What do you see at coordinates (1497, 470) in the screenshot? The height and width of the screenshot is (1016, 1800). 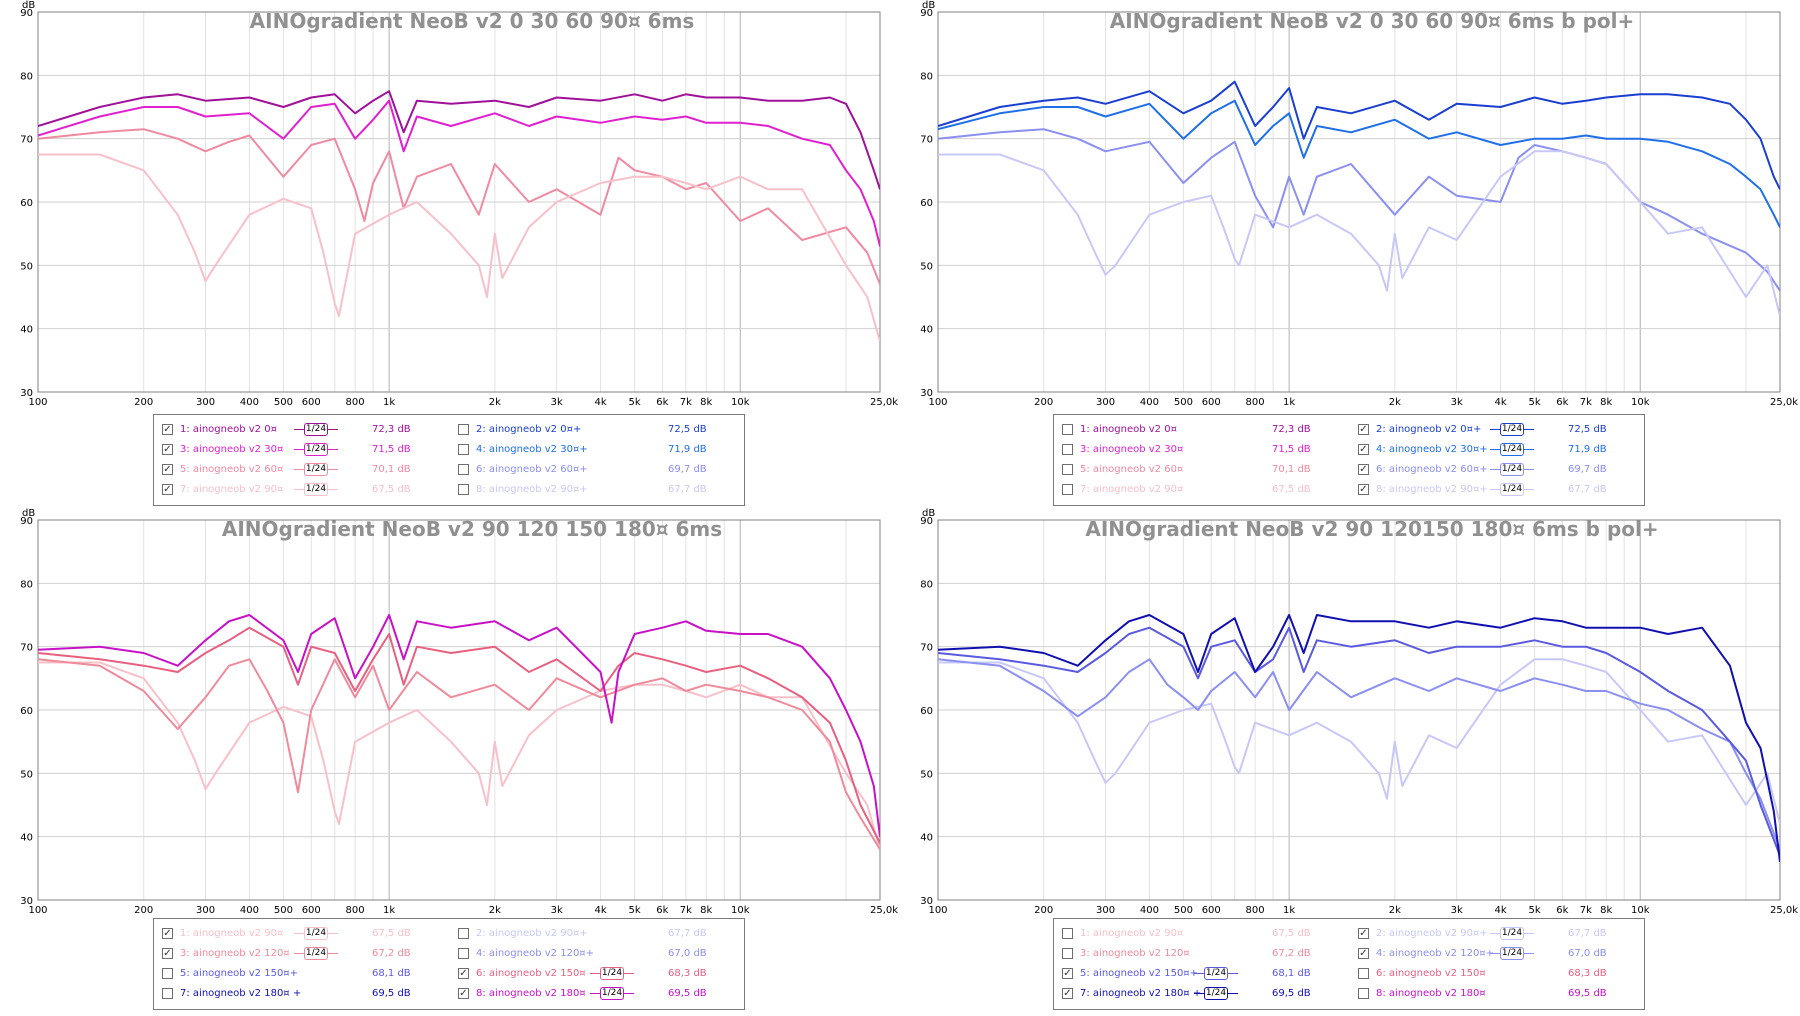 I see `legend-entry: ✓ 6: ainogneob v2 60¤+ 1/24 69,7 dB` at bounding box center [1497, 470].